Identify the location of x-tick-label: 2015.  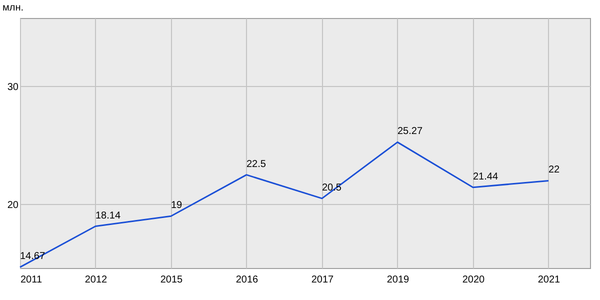
(172, 280).